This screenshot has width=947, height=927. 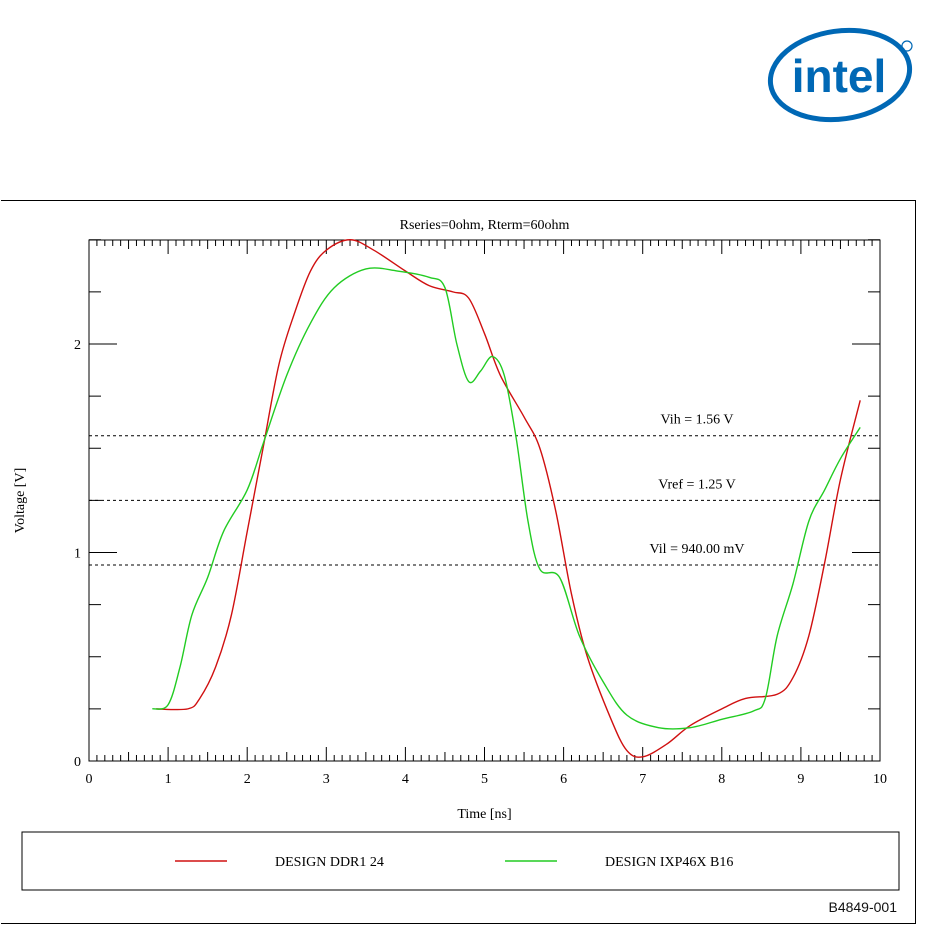 I want to click on reference-line-label: Vref = 1.25 V, so click(x=697, y=484).